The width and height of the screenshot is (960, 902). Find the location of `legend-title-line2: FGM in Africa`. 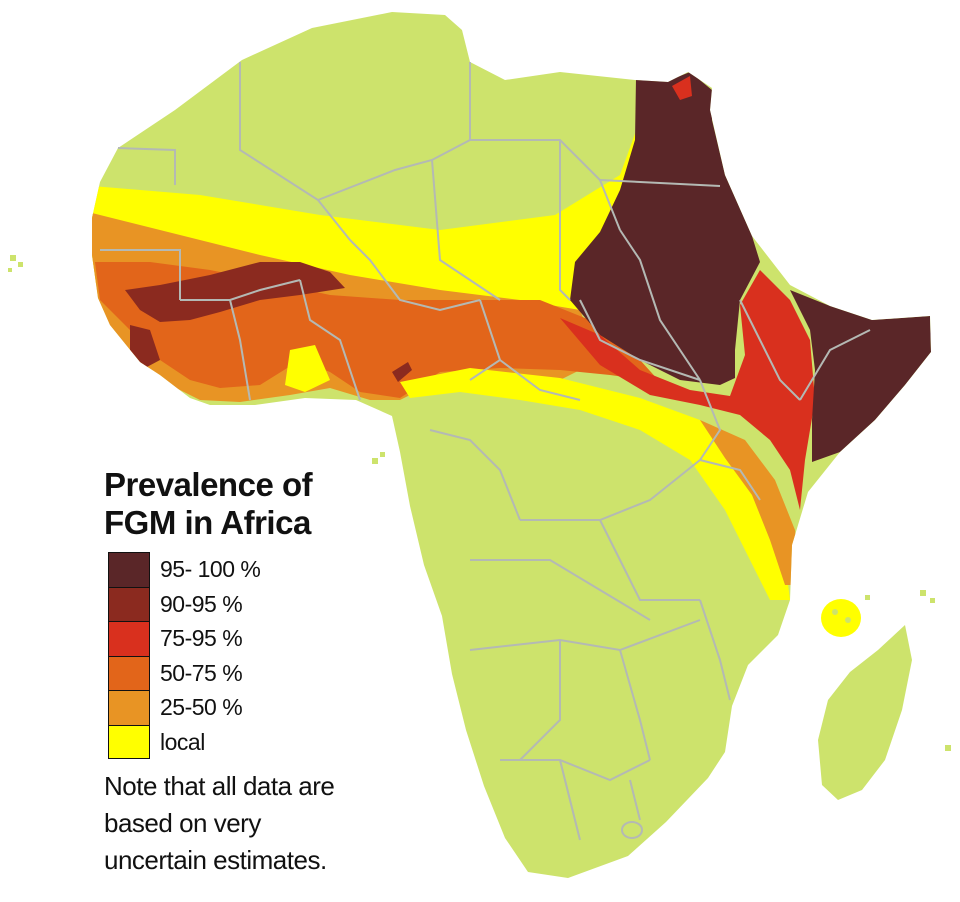

legend-title-line2: FGM in Africa is located at coordinates (207, 522).